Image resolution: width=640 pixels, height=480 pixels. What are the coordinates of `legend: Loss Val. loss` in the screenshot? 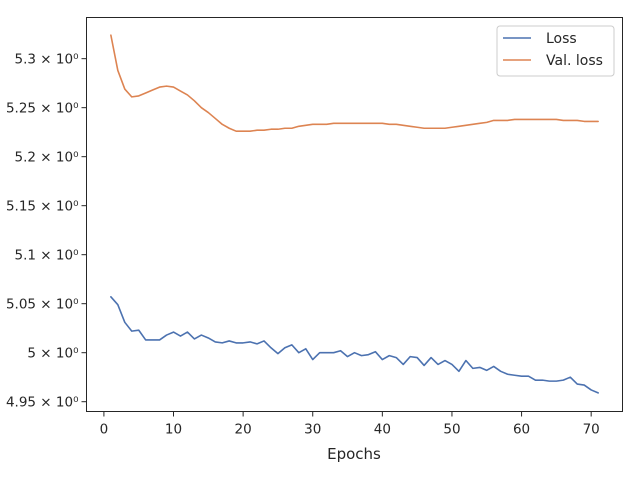 It's located at (555, 51).